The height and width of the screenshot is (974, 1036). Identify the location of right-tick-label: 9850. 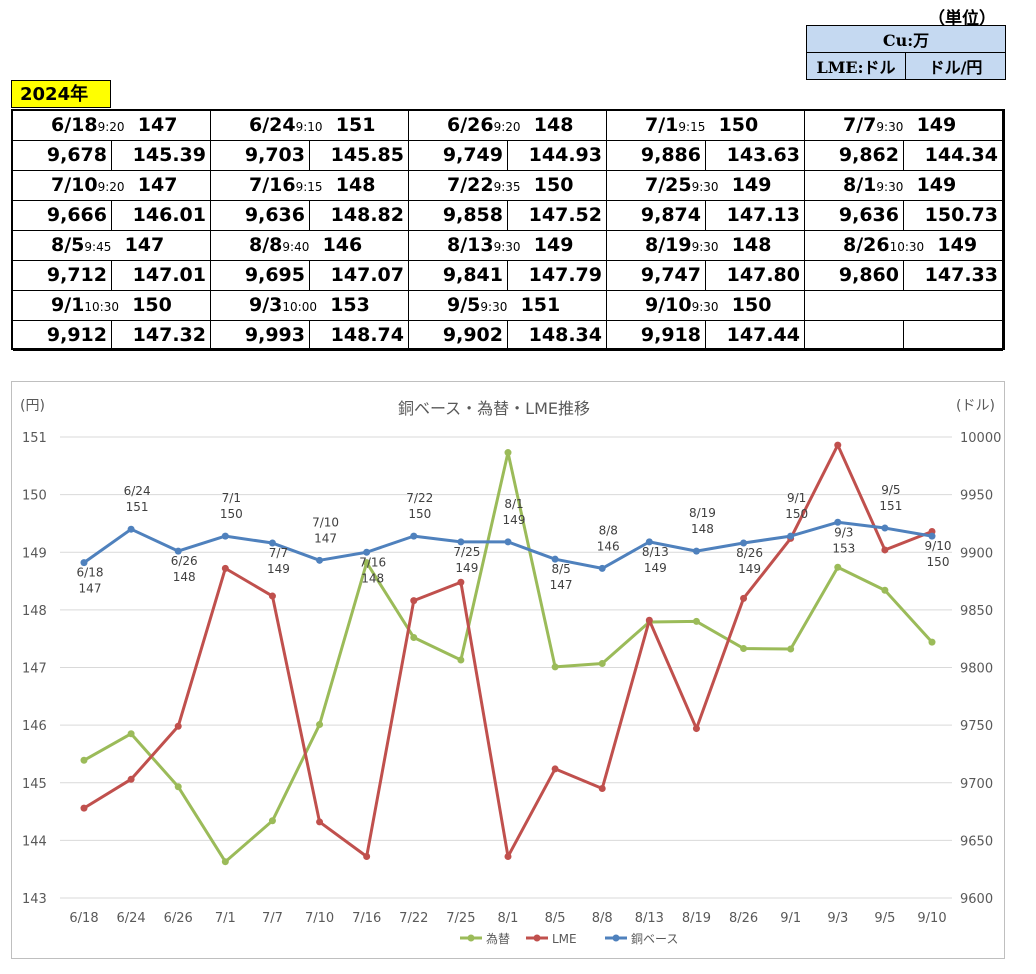
(976, 611).